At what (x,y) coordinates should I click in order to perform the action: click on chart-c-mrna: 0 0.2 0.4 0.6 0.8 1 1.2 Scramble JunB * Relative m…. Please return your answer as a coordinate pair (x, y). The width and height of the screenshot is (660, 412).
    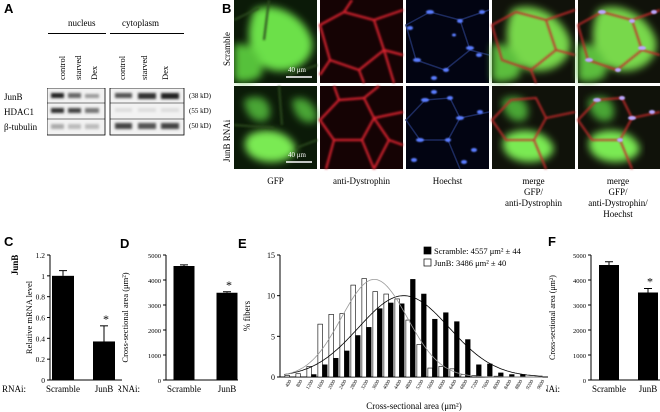
    Looking at the image, I should click on (62, 322).